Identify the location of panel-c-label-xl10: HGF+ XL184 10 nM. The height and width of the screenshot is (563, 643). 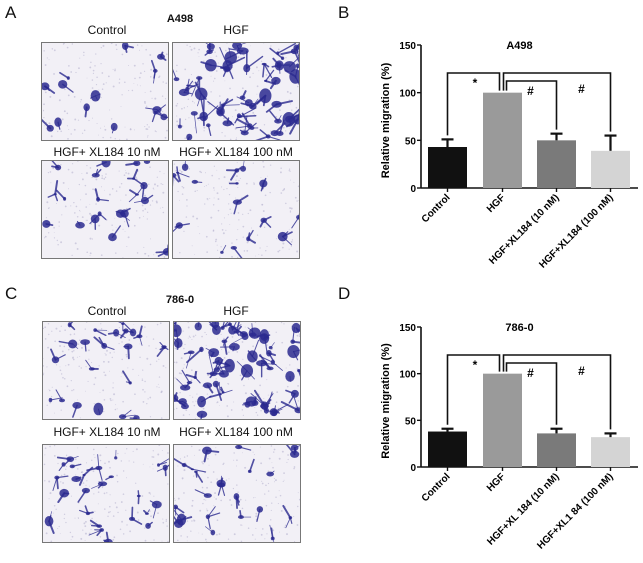
(107, 432).